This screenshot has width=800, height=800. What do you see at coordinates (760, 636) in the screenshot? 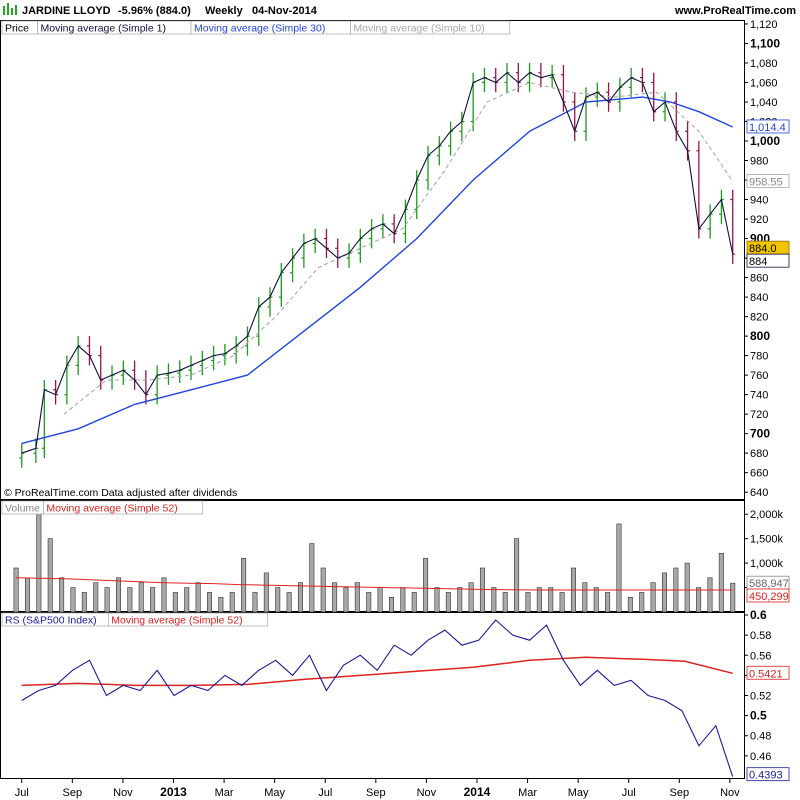
I see `rs-tick-label: 0.58` at bounding box center [760, 636].